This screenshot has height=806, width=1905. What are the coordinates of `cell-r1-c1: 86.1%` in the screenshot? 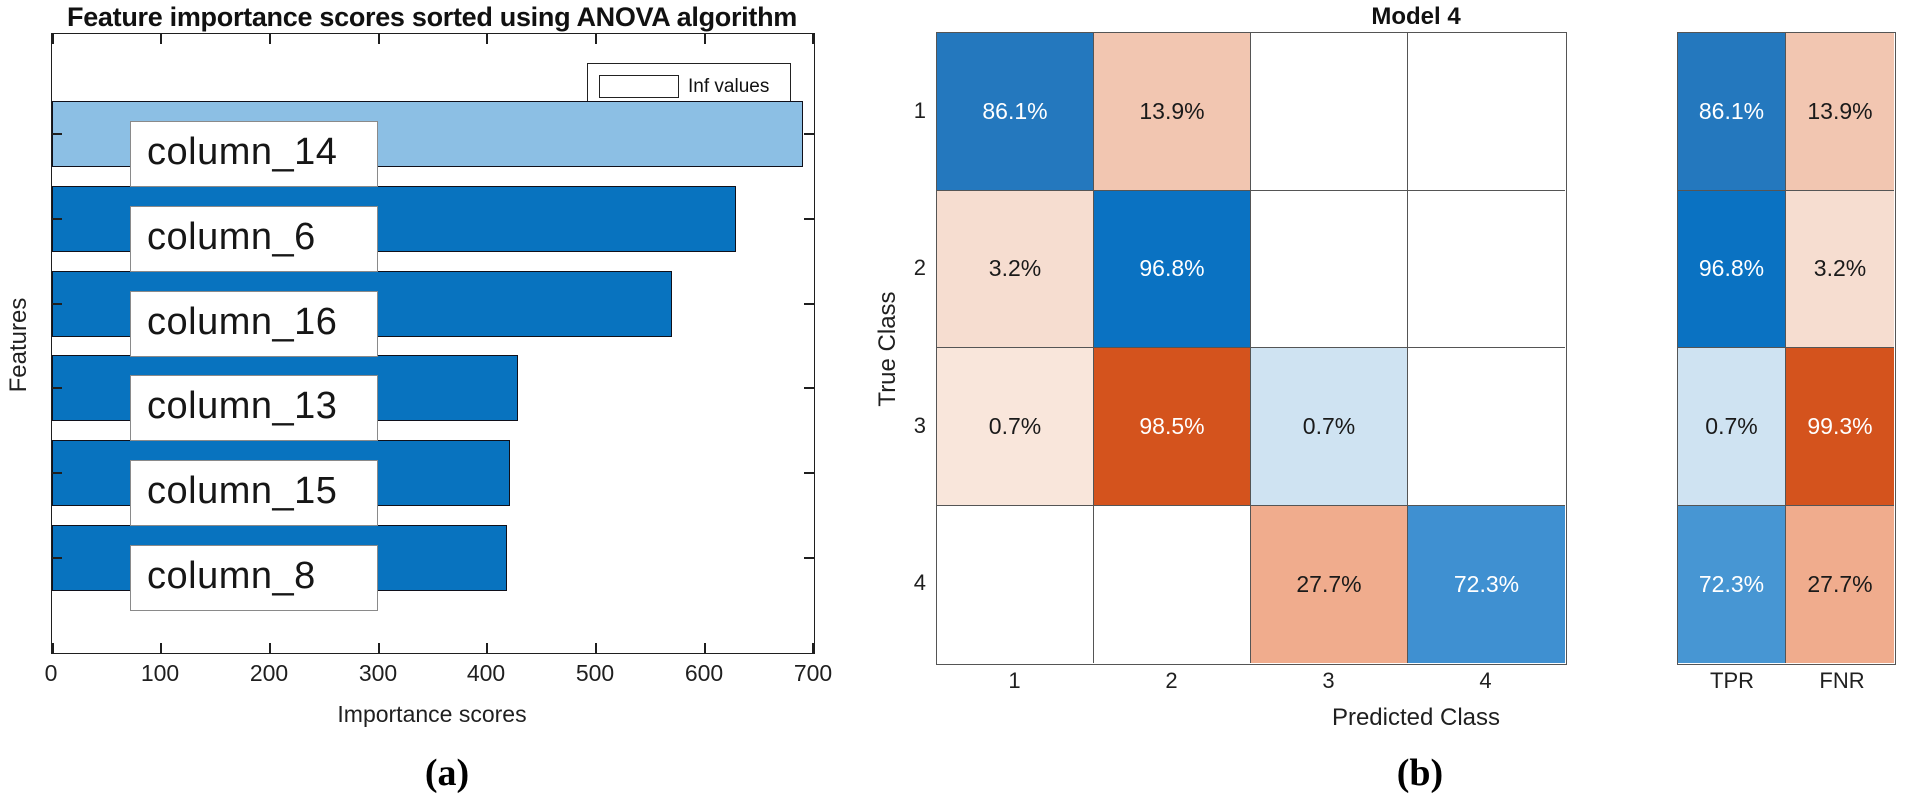 It's located at (1015, 112).